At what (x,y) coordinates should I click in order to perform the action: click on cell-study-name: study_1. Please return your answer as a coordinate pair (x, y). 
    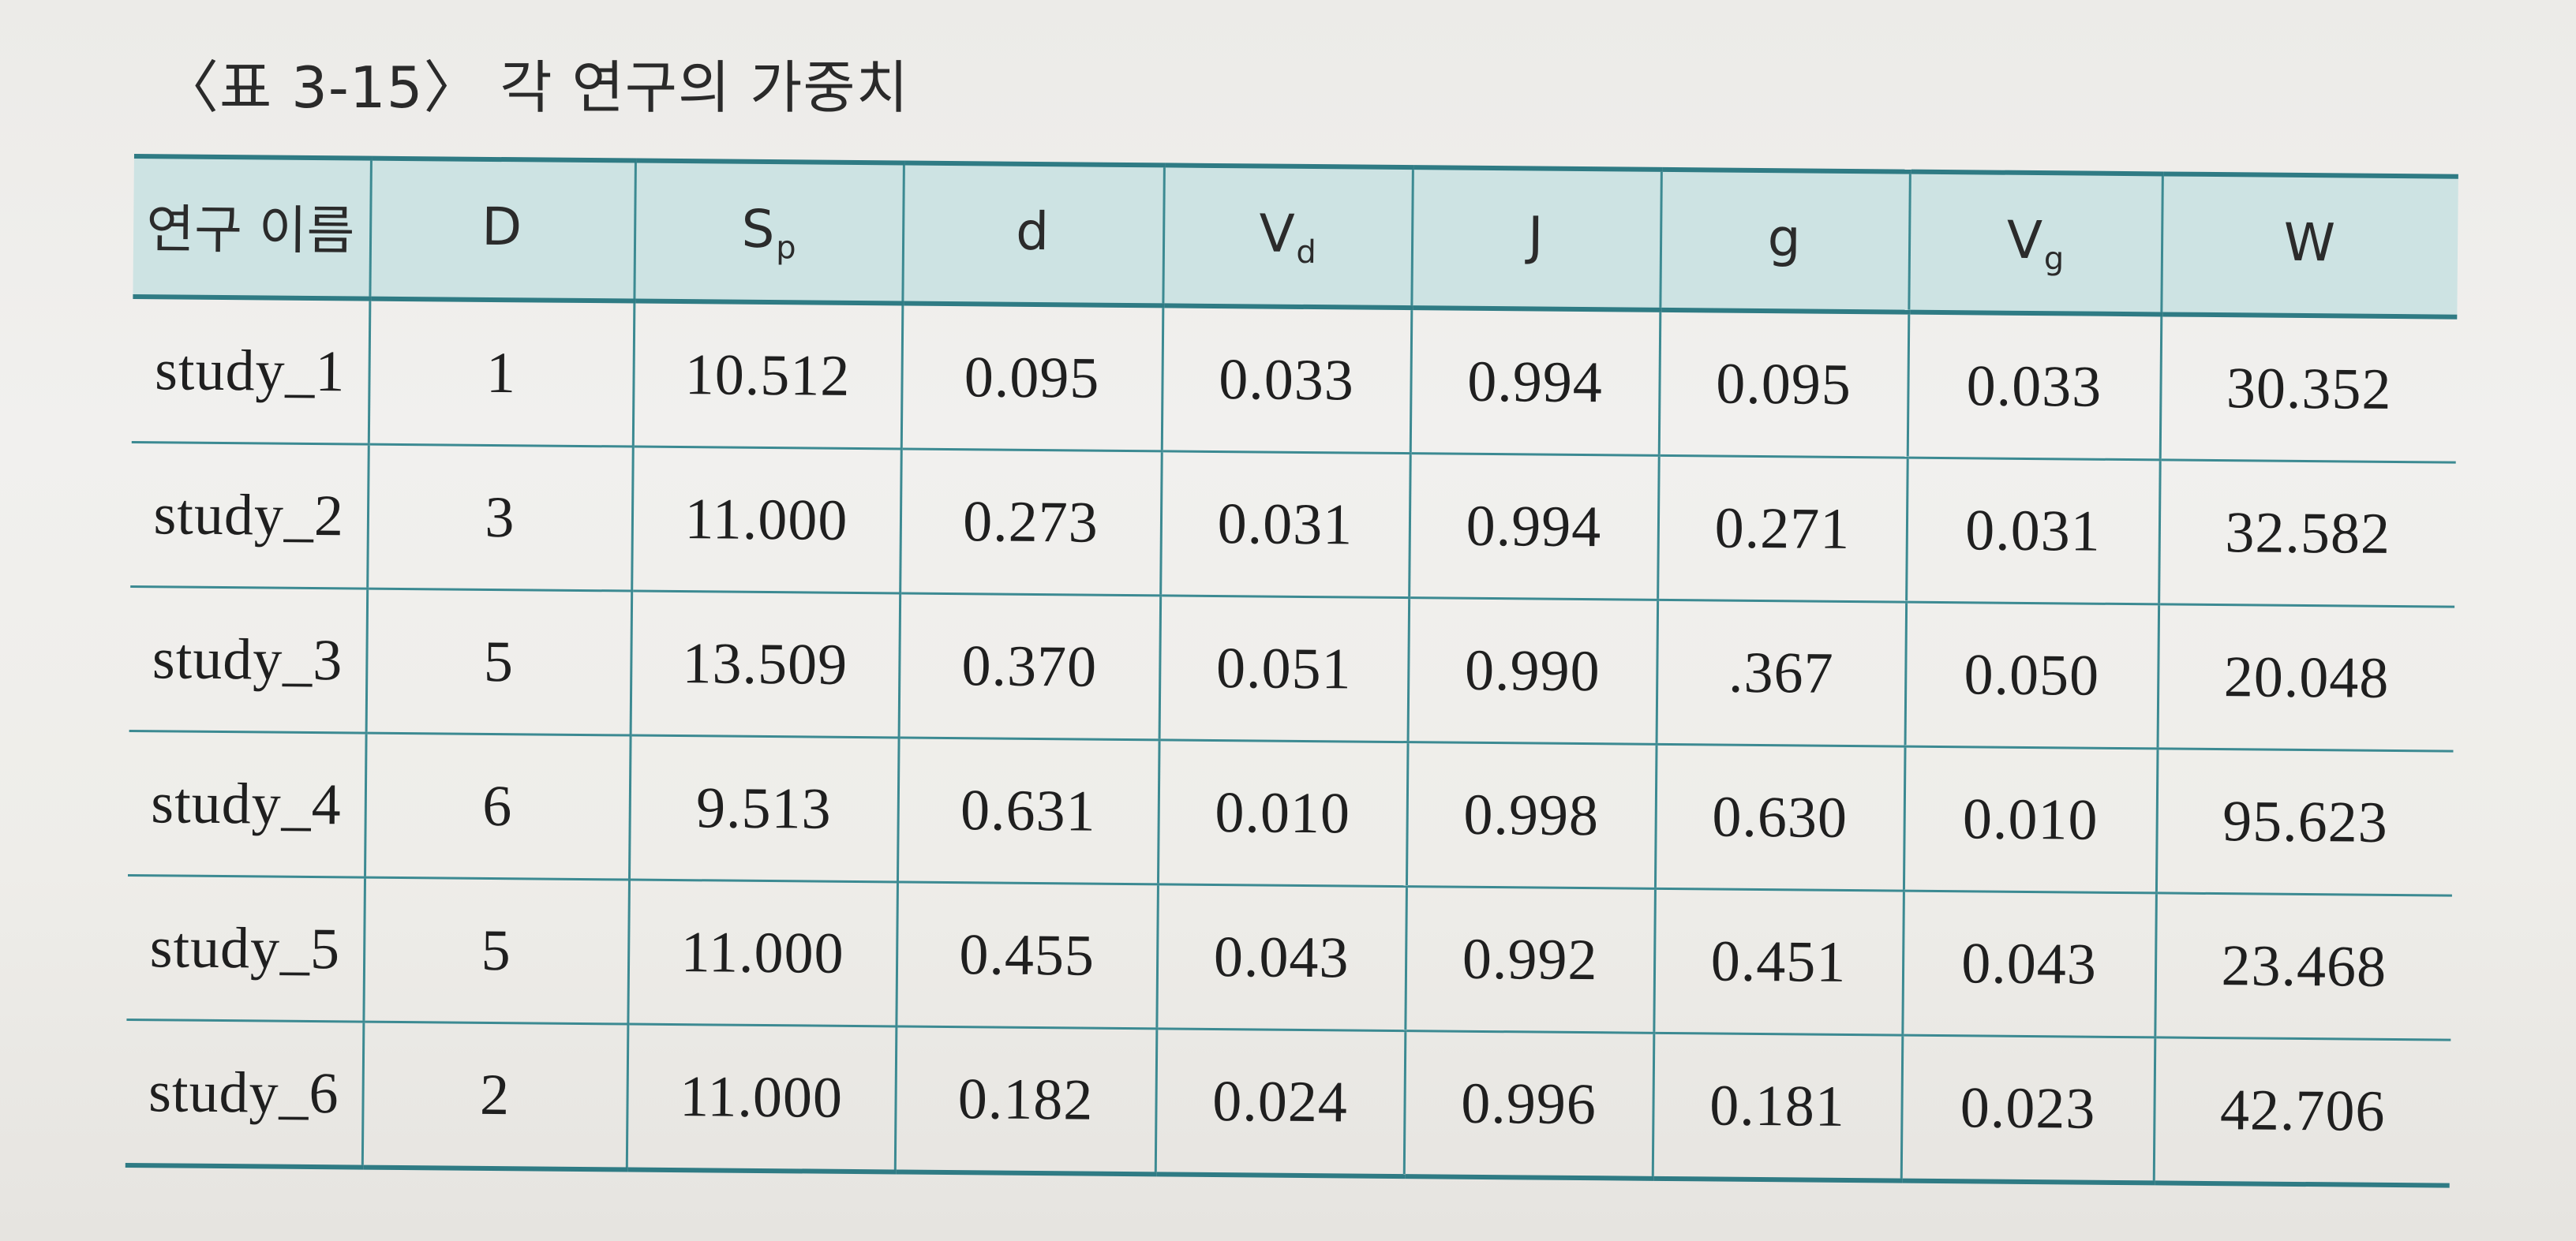
    Looking at the image, I should click on (250, 370).